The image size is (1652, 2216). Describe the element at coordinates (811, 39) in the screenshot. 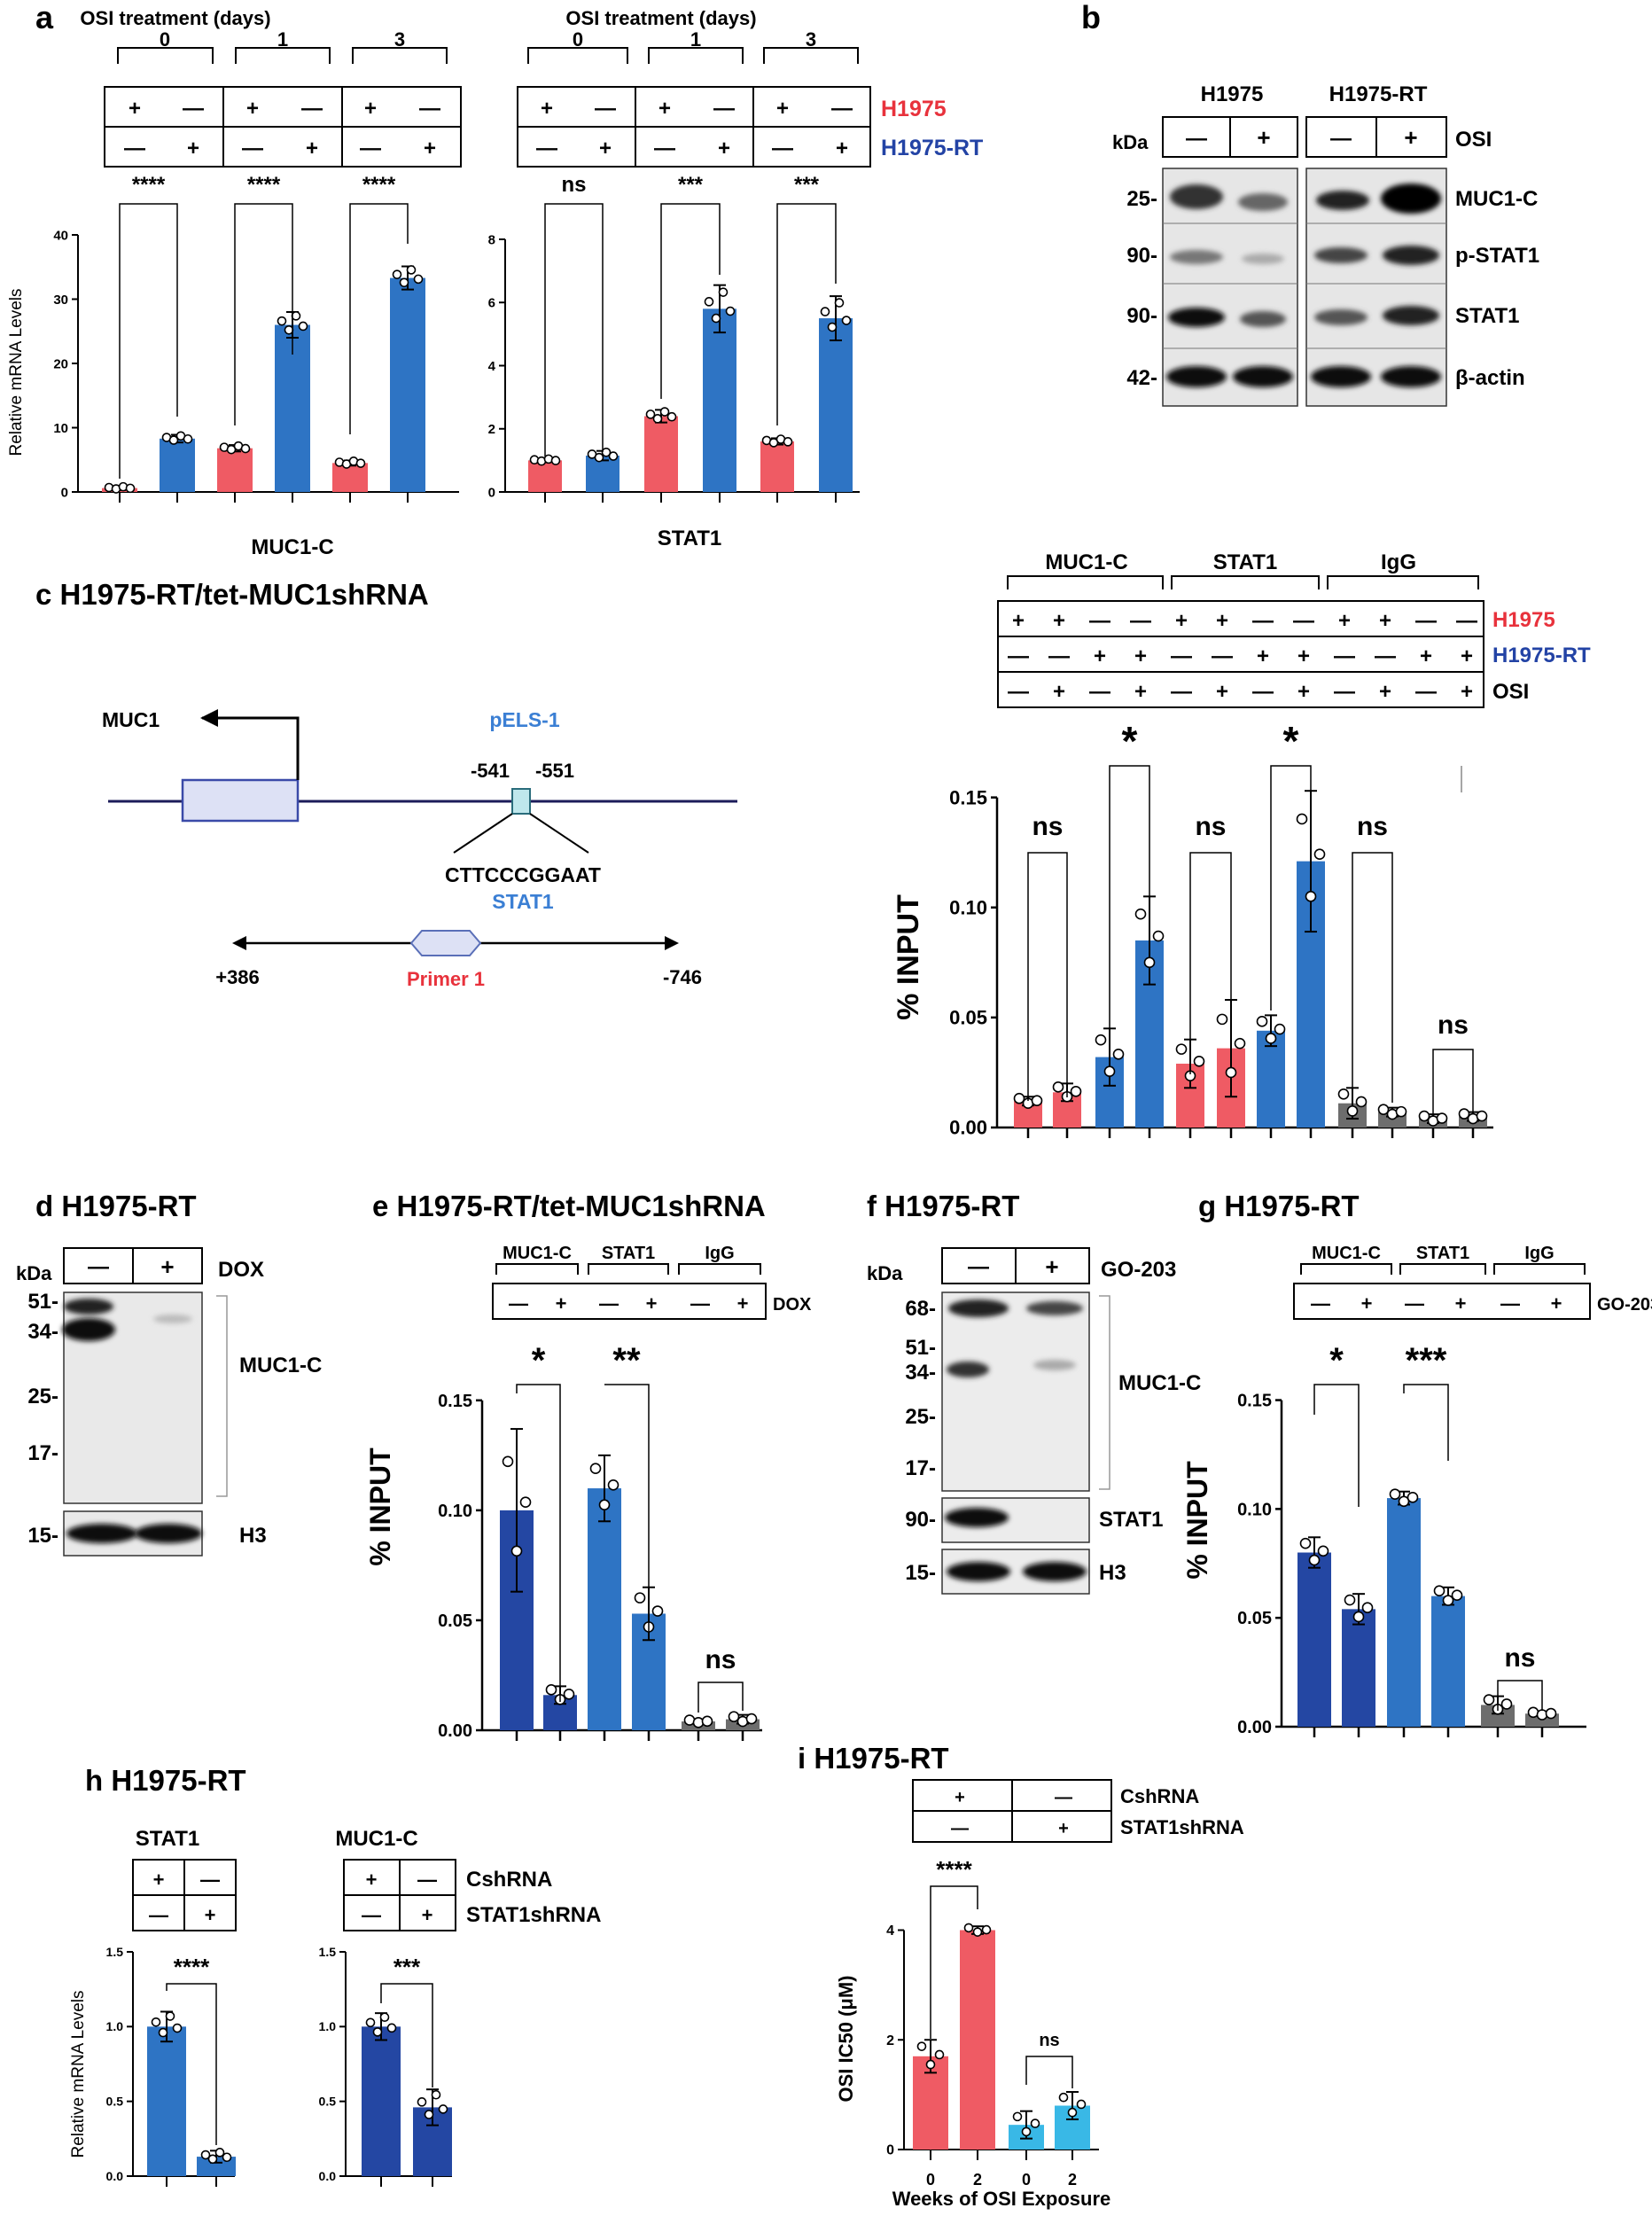

I see `day-label: 3` at that location.